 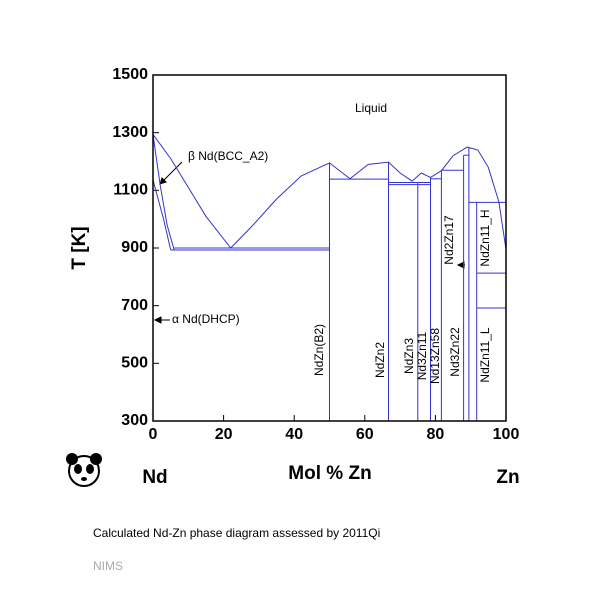 I want to click on y-tick-label: 700, so click(x=134, y=305).